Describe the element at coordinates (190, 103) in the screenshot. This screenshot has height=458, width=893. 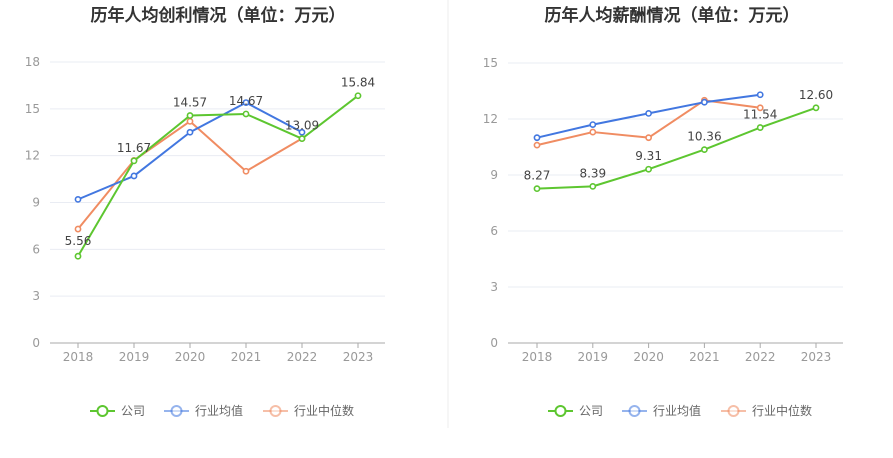
I see `profit-data-label: 14.57` at that location.